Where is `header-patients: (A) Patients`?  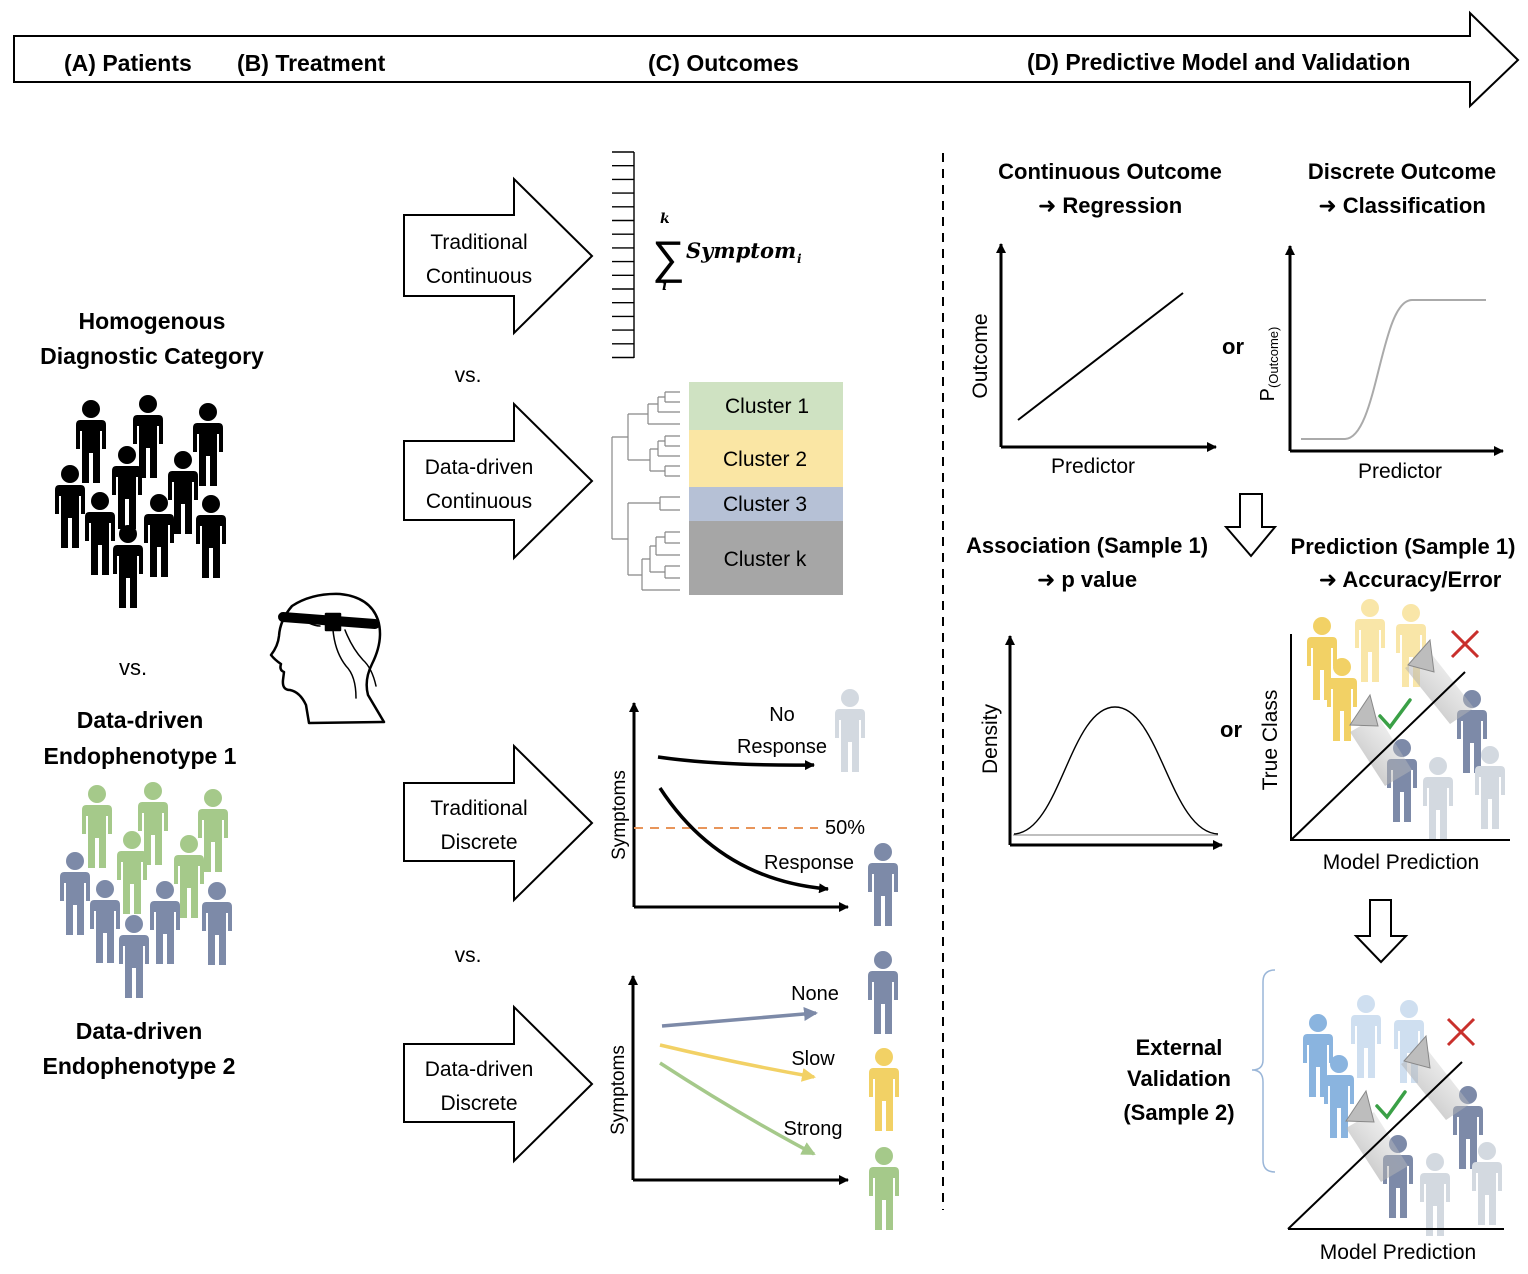 header-patients: (A) Patients is located at coordinates (128, 63).